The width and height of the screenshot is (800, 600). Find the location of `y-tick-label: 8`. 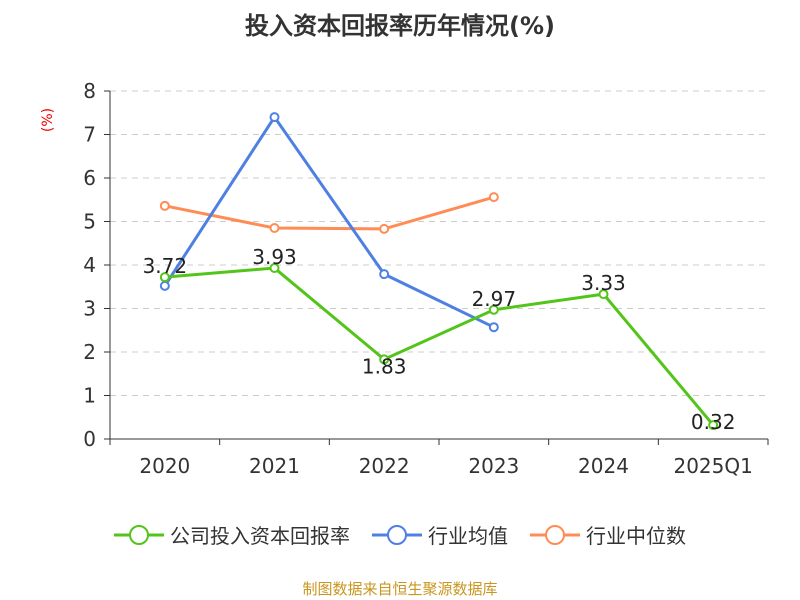

y-tick-label: 8 is located at coordinates (89, 91).